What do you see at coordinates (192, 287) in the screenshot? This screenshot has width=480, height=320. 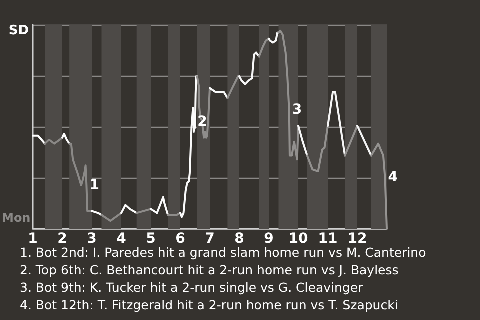 I see `text: 3. Bot 9th: K. Tucker hit a 2-run single vs G. Cleavinger` at bounding box center [192, 287].